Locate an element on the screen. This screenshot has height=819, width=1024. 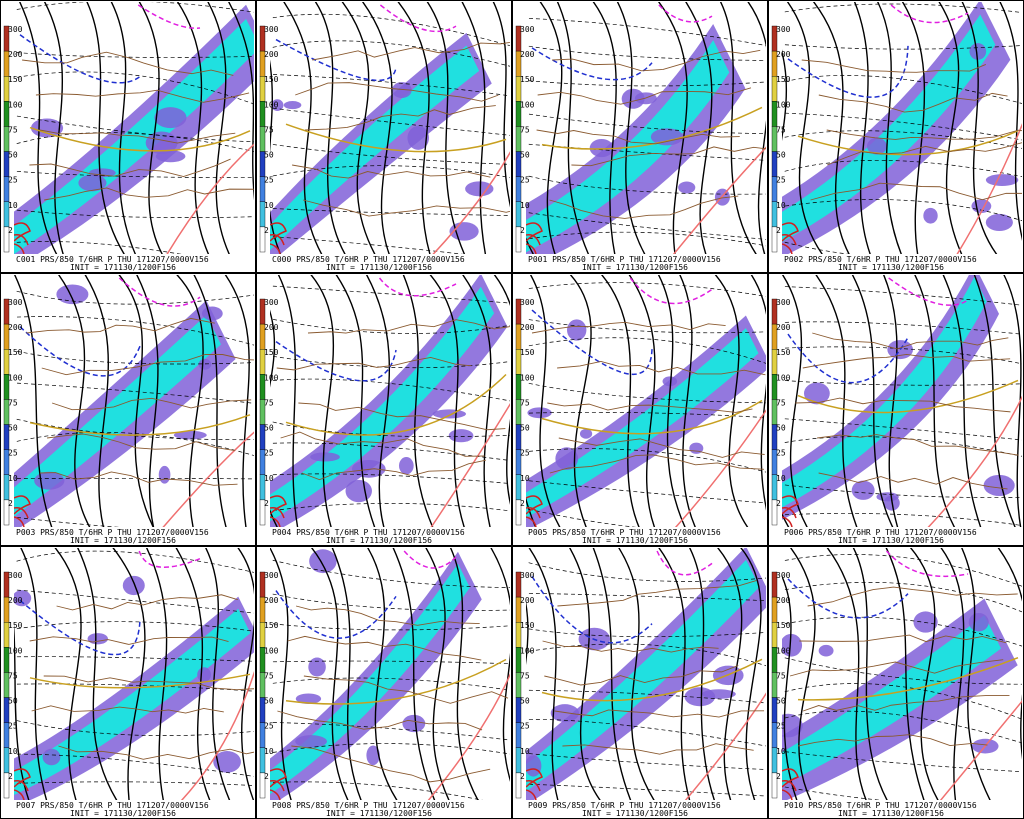
colorbar-label: 2 is located at coordinates (266, 776).